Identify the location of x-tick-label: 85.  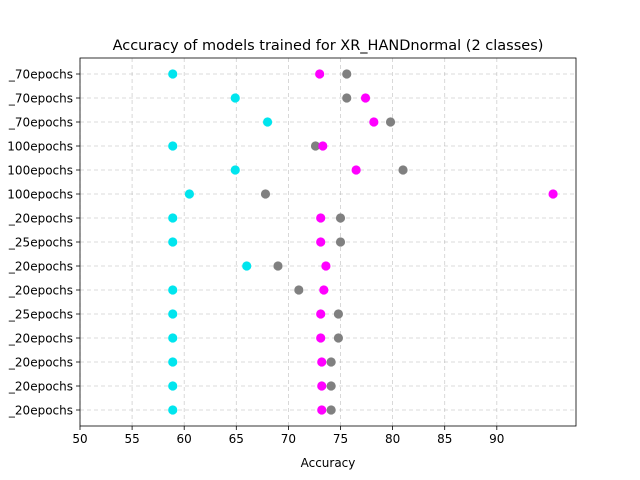
(444, 439).